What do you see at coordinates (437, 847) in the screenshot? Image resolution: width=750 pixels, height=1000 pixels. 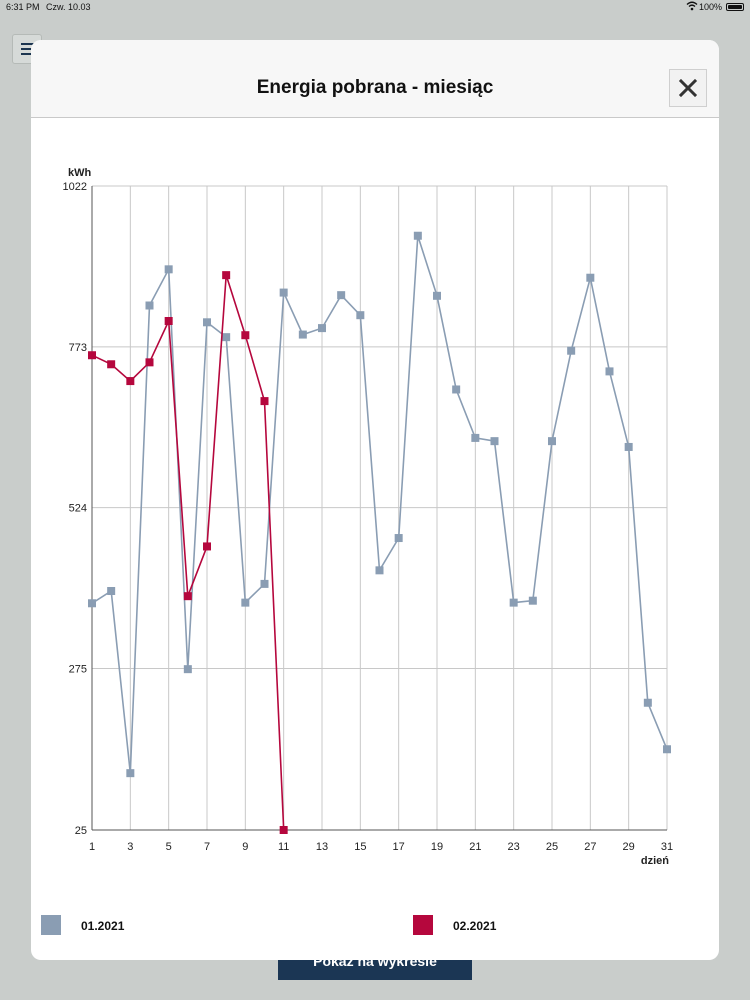 I see `x-tick-label: 19` at bounding box center [437, 847].